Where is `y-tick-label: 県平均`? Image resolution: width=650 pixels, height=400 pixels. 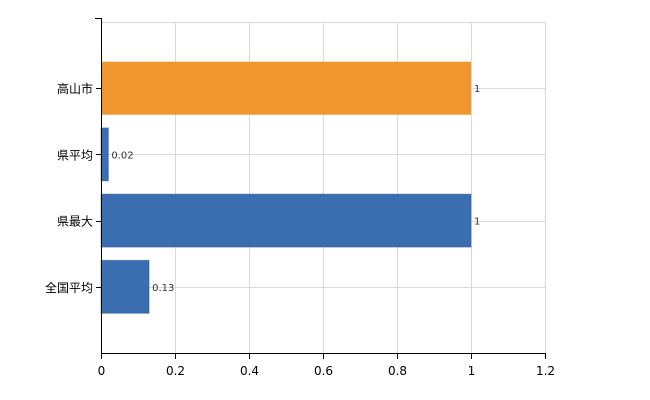
y-tick-label: 県平均 is located at coordinates (75, 155).